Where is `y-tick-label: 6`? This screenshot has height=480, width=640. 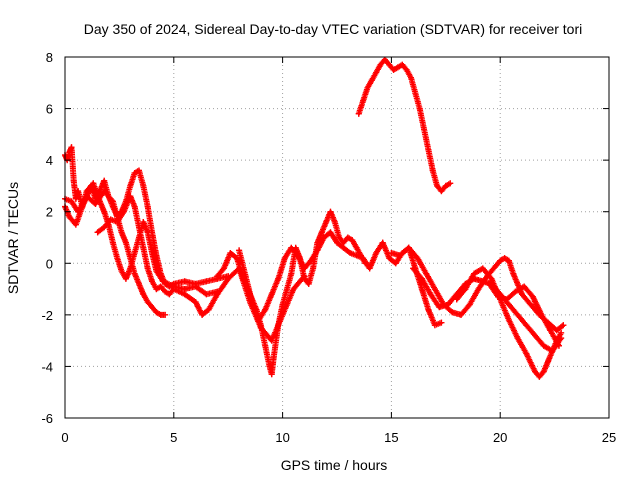
y-tick-label: 6 is located at coordinates (49, 109).